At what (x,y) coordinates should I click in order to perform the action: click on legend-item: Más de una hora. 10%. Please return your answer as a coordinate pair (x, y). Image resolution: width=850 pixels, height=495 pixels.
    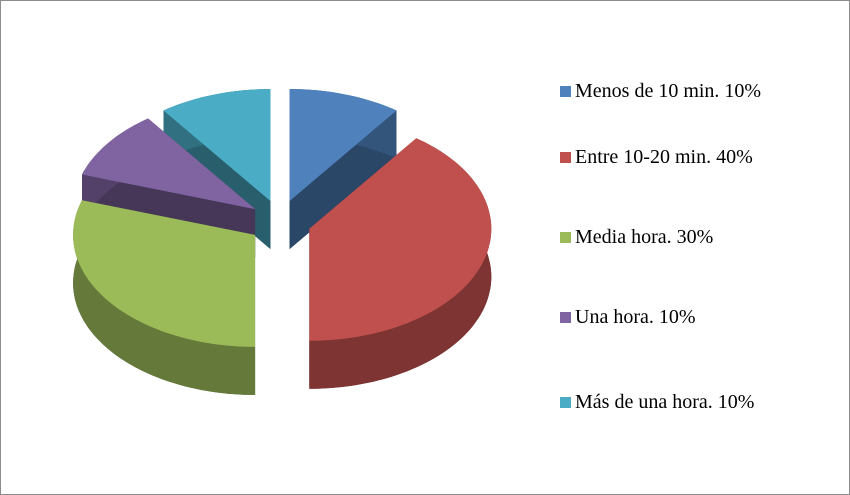
    Looking at the image, I should click on (657, 402).